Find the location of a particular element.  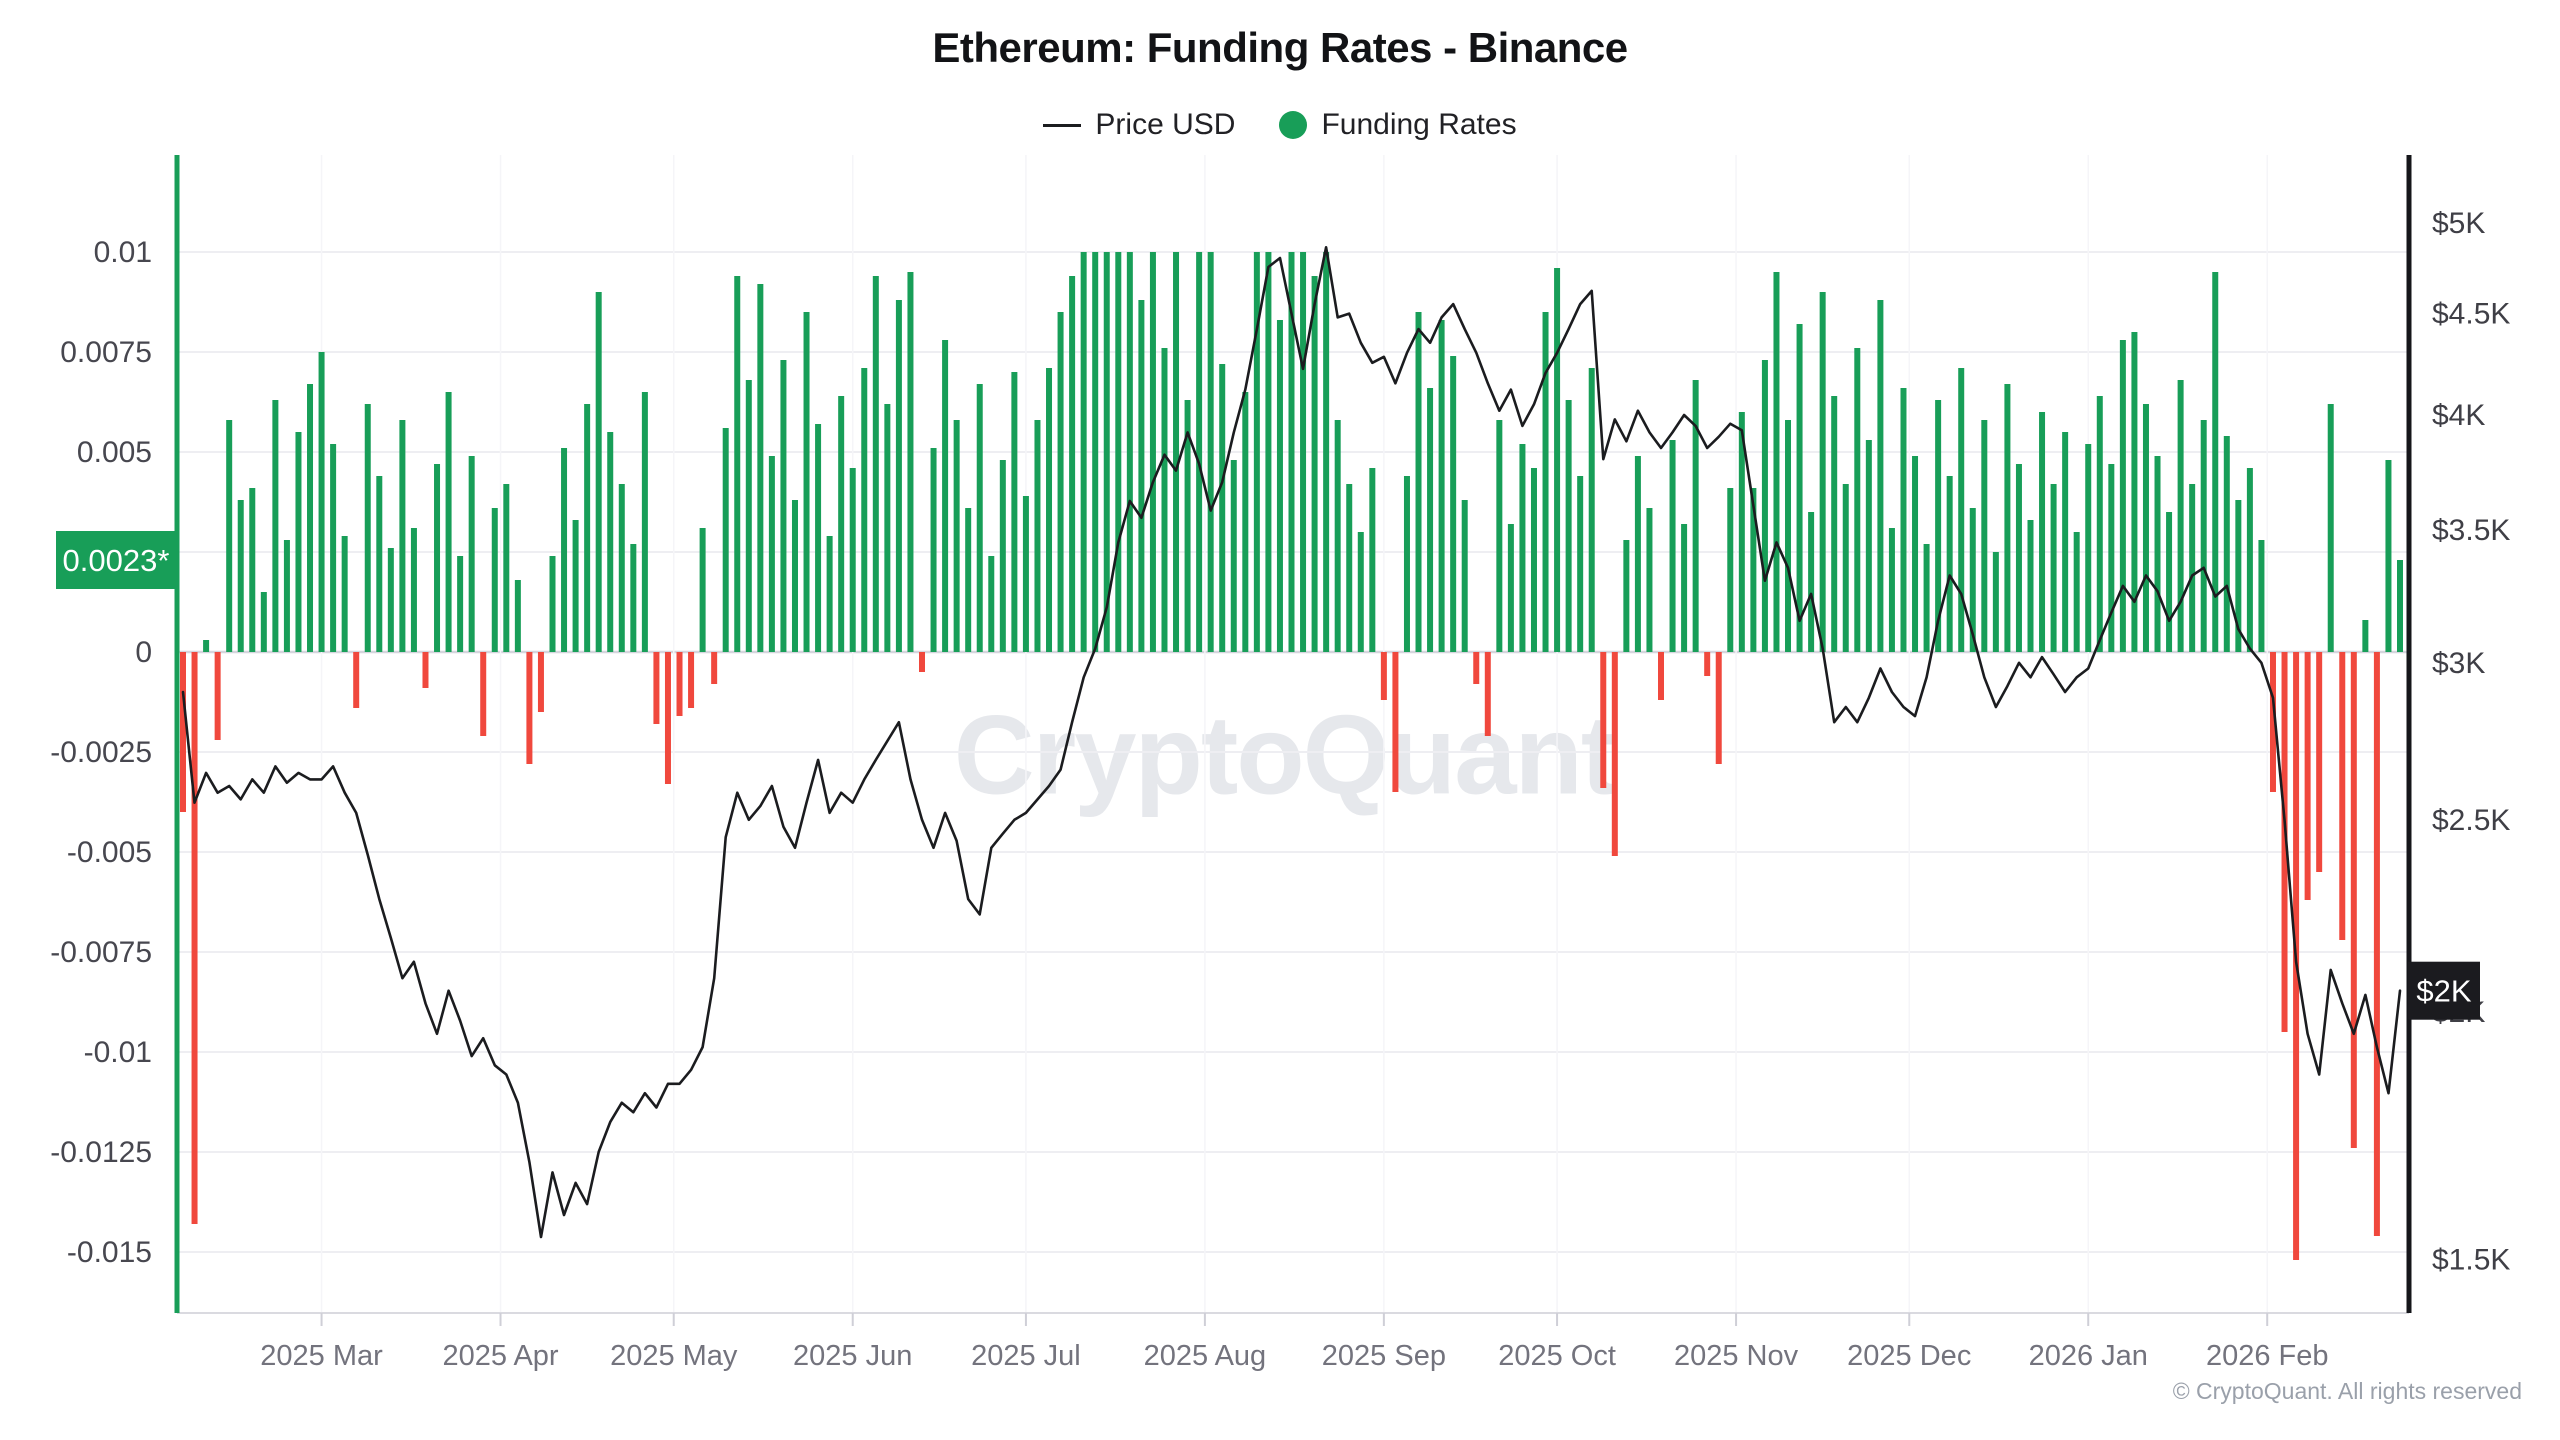

legend-item-funding: Funding Rates is located at coordinates (1398, 125).